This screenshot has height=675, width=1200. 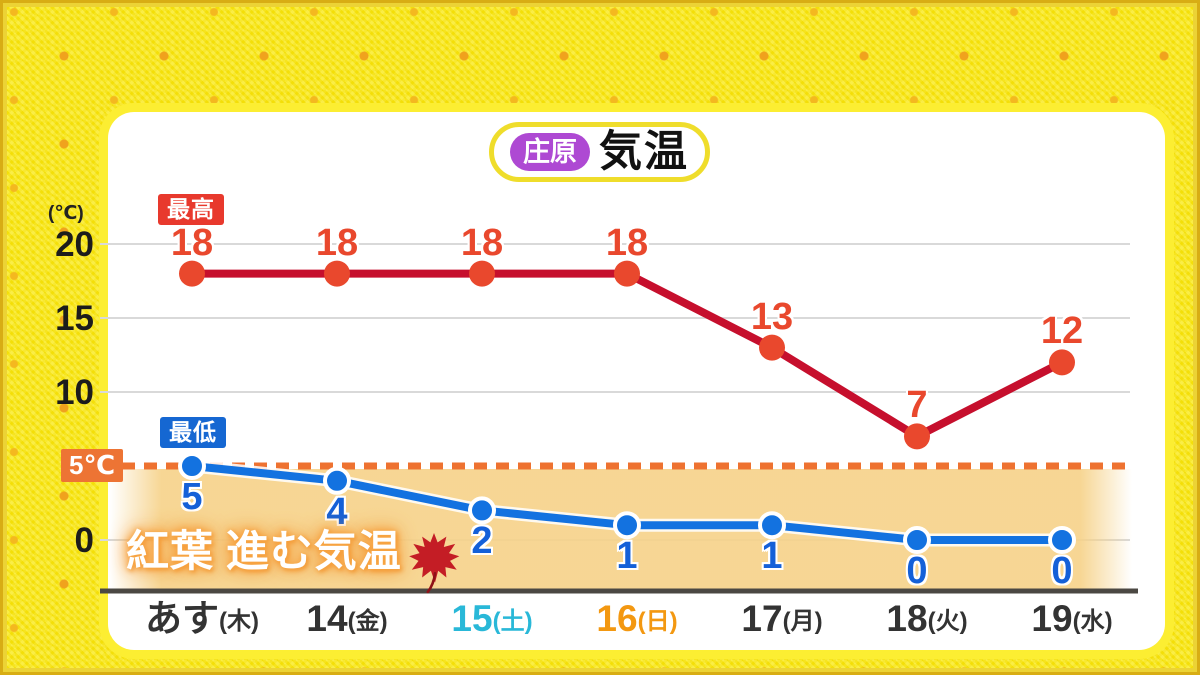 I want to click on min-value-label-3: 1, so click(x=627, y=556).